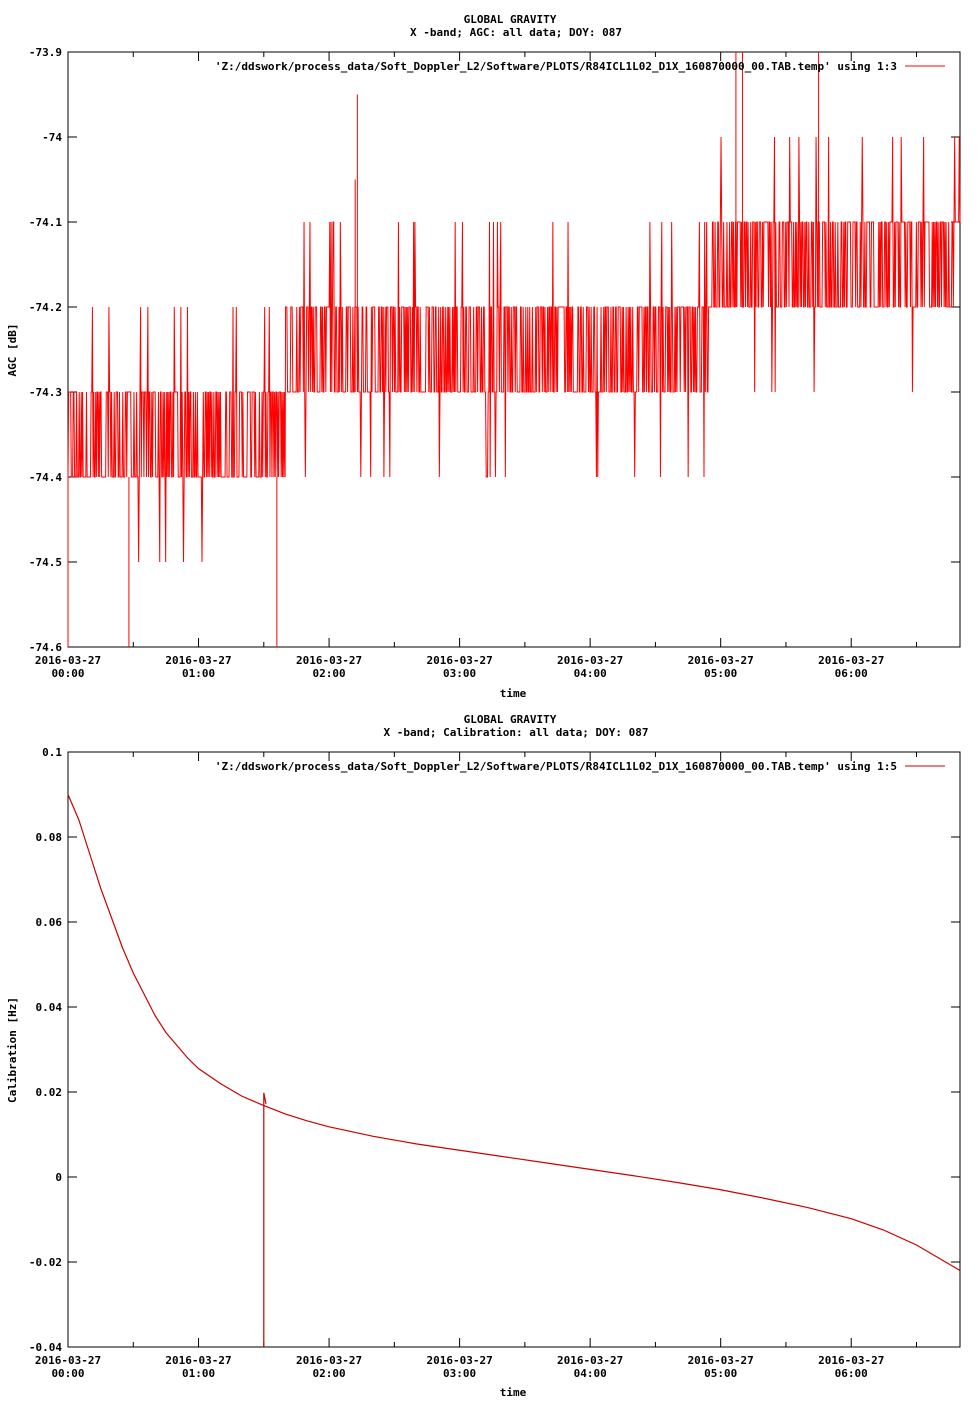 The width and height of the screenshot is (980, 1404). What do you see at coordinates (49, 1007) in the screenshot?
I see `cal-y-tick-label: 0.04` at bounding box center [49, 1007].